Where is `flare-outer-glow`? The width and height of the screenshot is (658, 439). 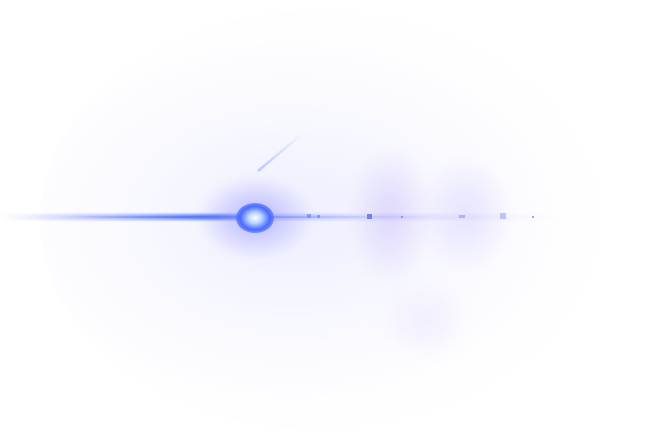 flare-outer-glow is located at coordinates (255, 218).